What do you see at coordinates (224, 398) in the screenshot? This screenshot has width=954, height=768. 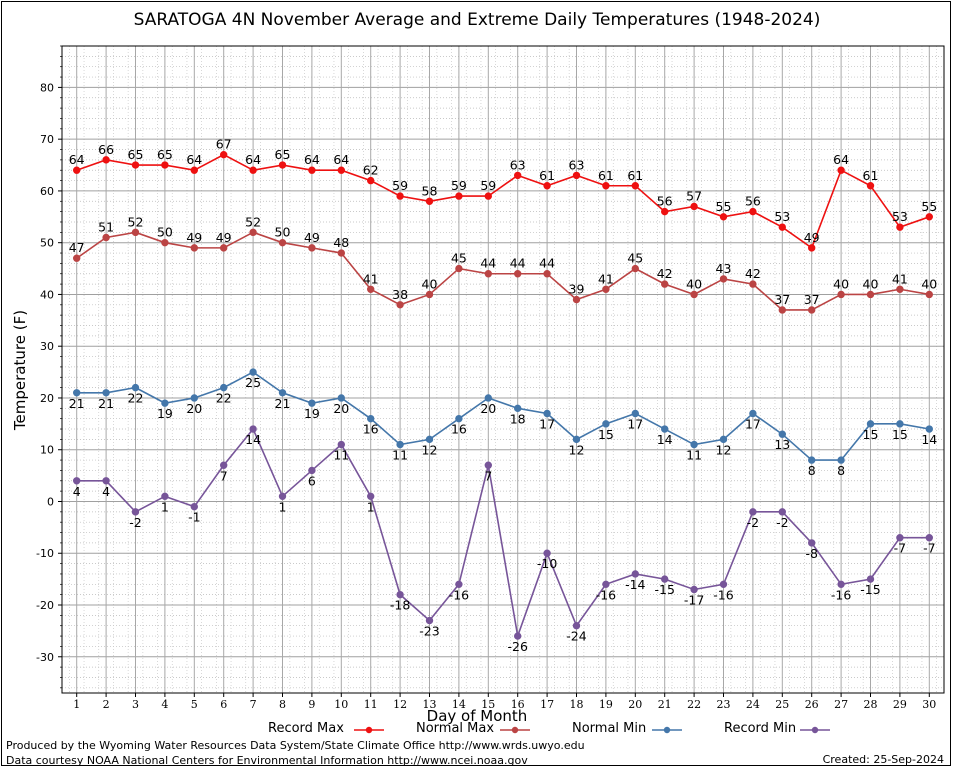 I see `data-label: 22` at bounding box center [224, 398].